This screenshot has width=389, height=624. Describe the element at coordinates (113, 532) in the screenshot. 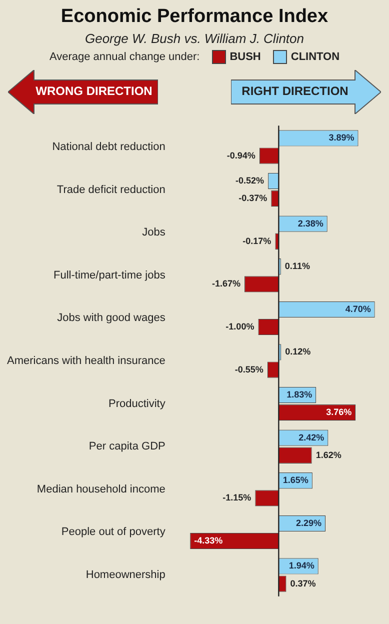

I see `y-tick-label: People out of poverty` at that location.